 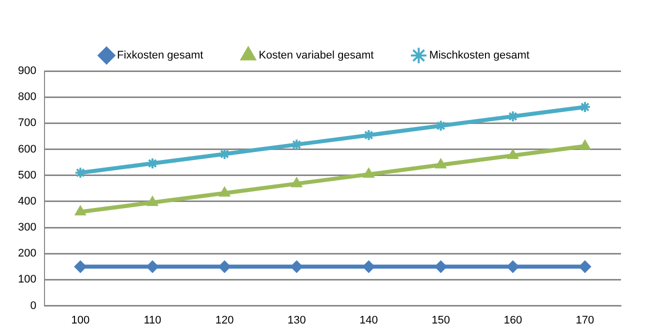 What do you see at coordinates (27, 71) in the screenshot?
I see `y-tick-label: 900` at bounding box center [27, 71].